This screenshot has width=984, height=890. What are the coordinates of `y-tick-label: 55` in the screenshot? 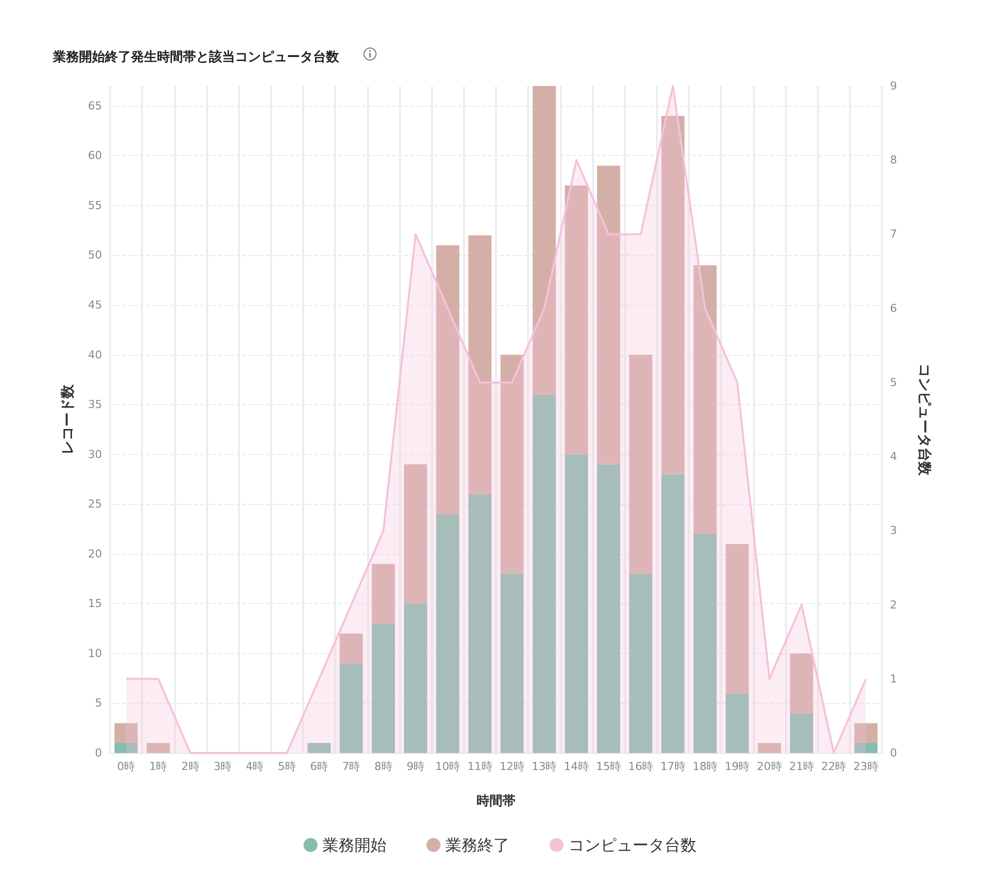 It's located at (95, 205).